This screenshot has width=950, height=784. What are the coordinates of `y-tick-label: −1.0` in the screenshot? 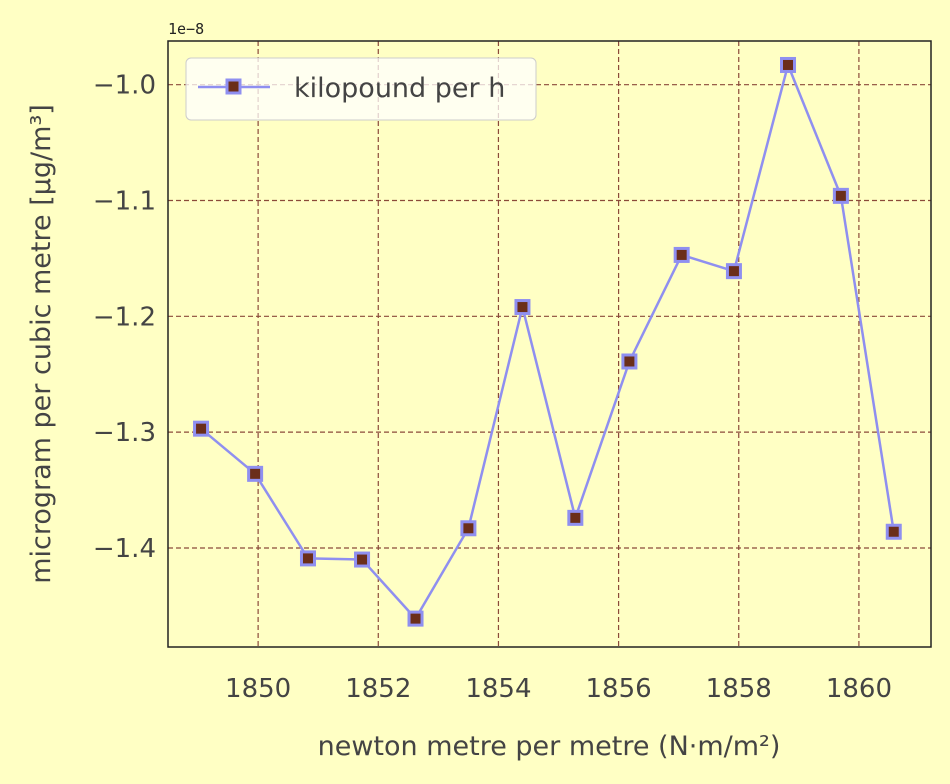 It's located at (124, 86).